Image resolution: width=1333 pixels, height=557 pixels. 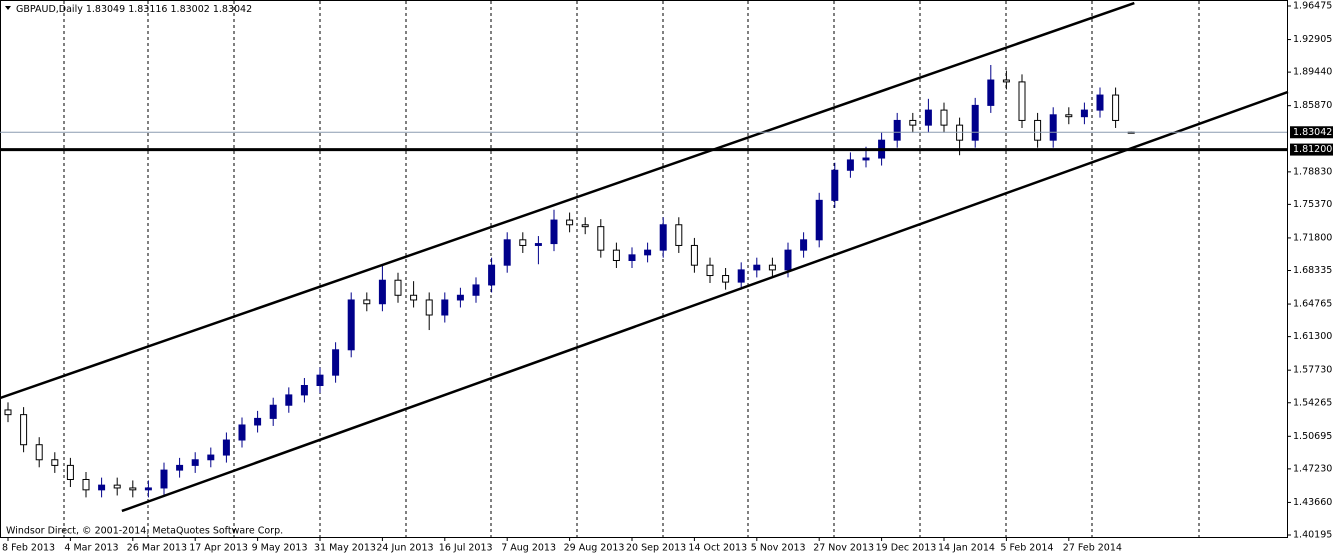 I want to click on y-tick-label: 1.92905, so click(x=1312, y=39).